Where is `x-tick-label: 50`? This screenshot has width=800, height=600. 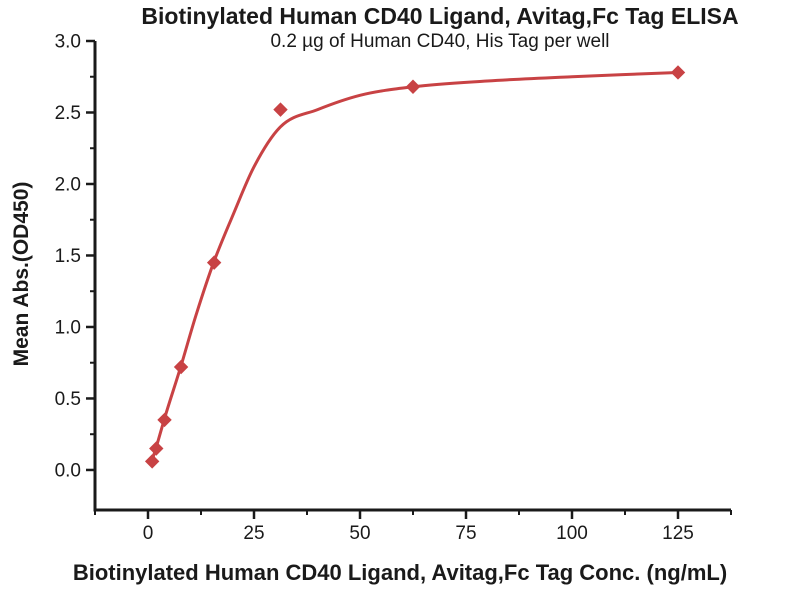
x-tick-label: 50 is located at coordinates (359, 533).